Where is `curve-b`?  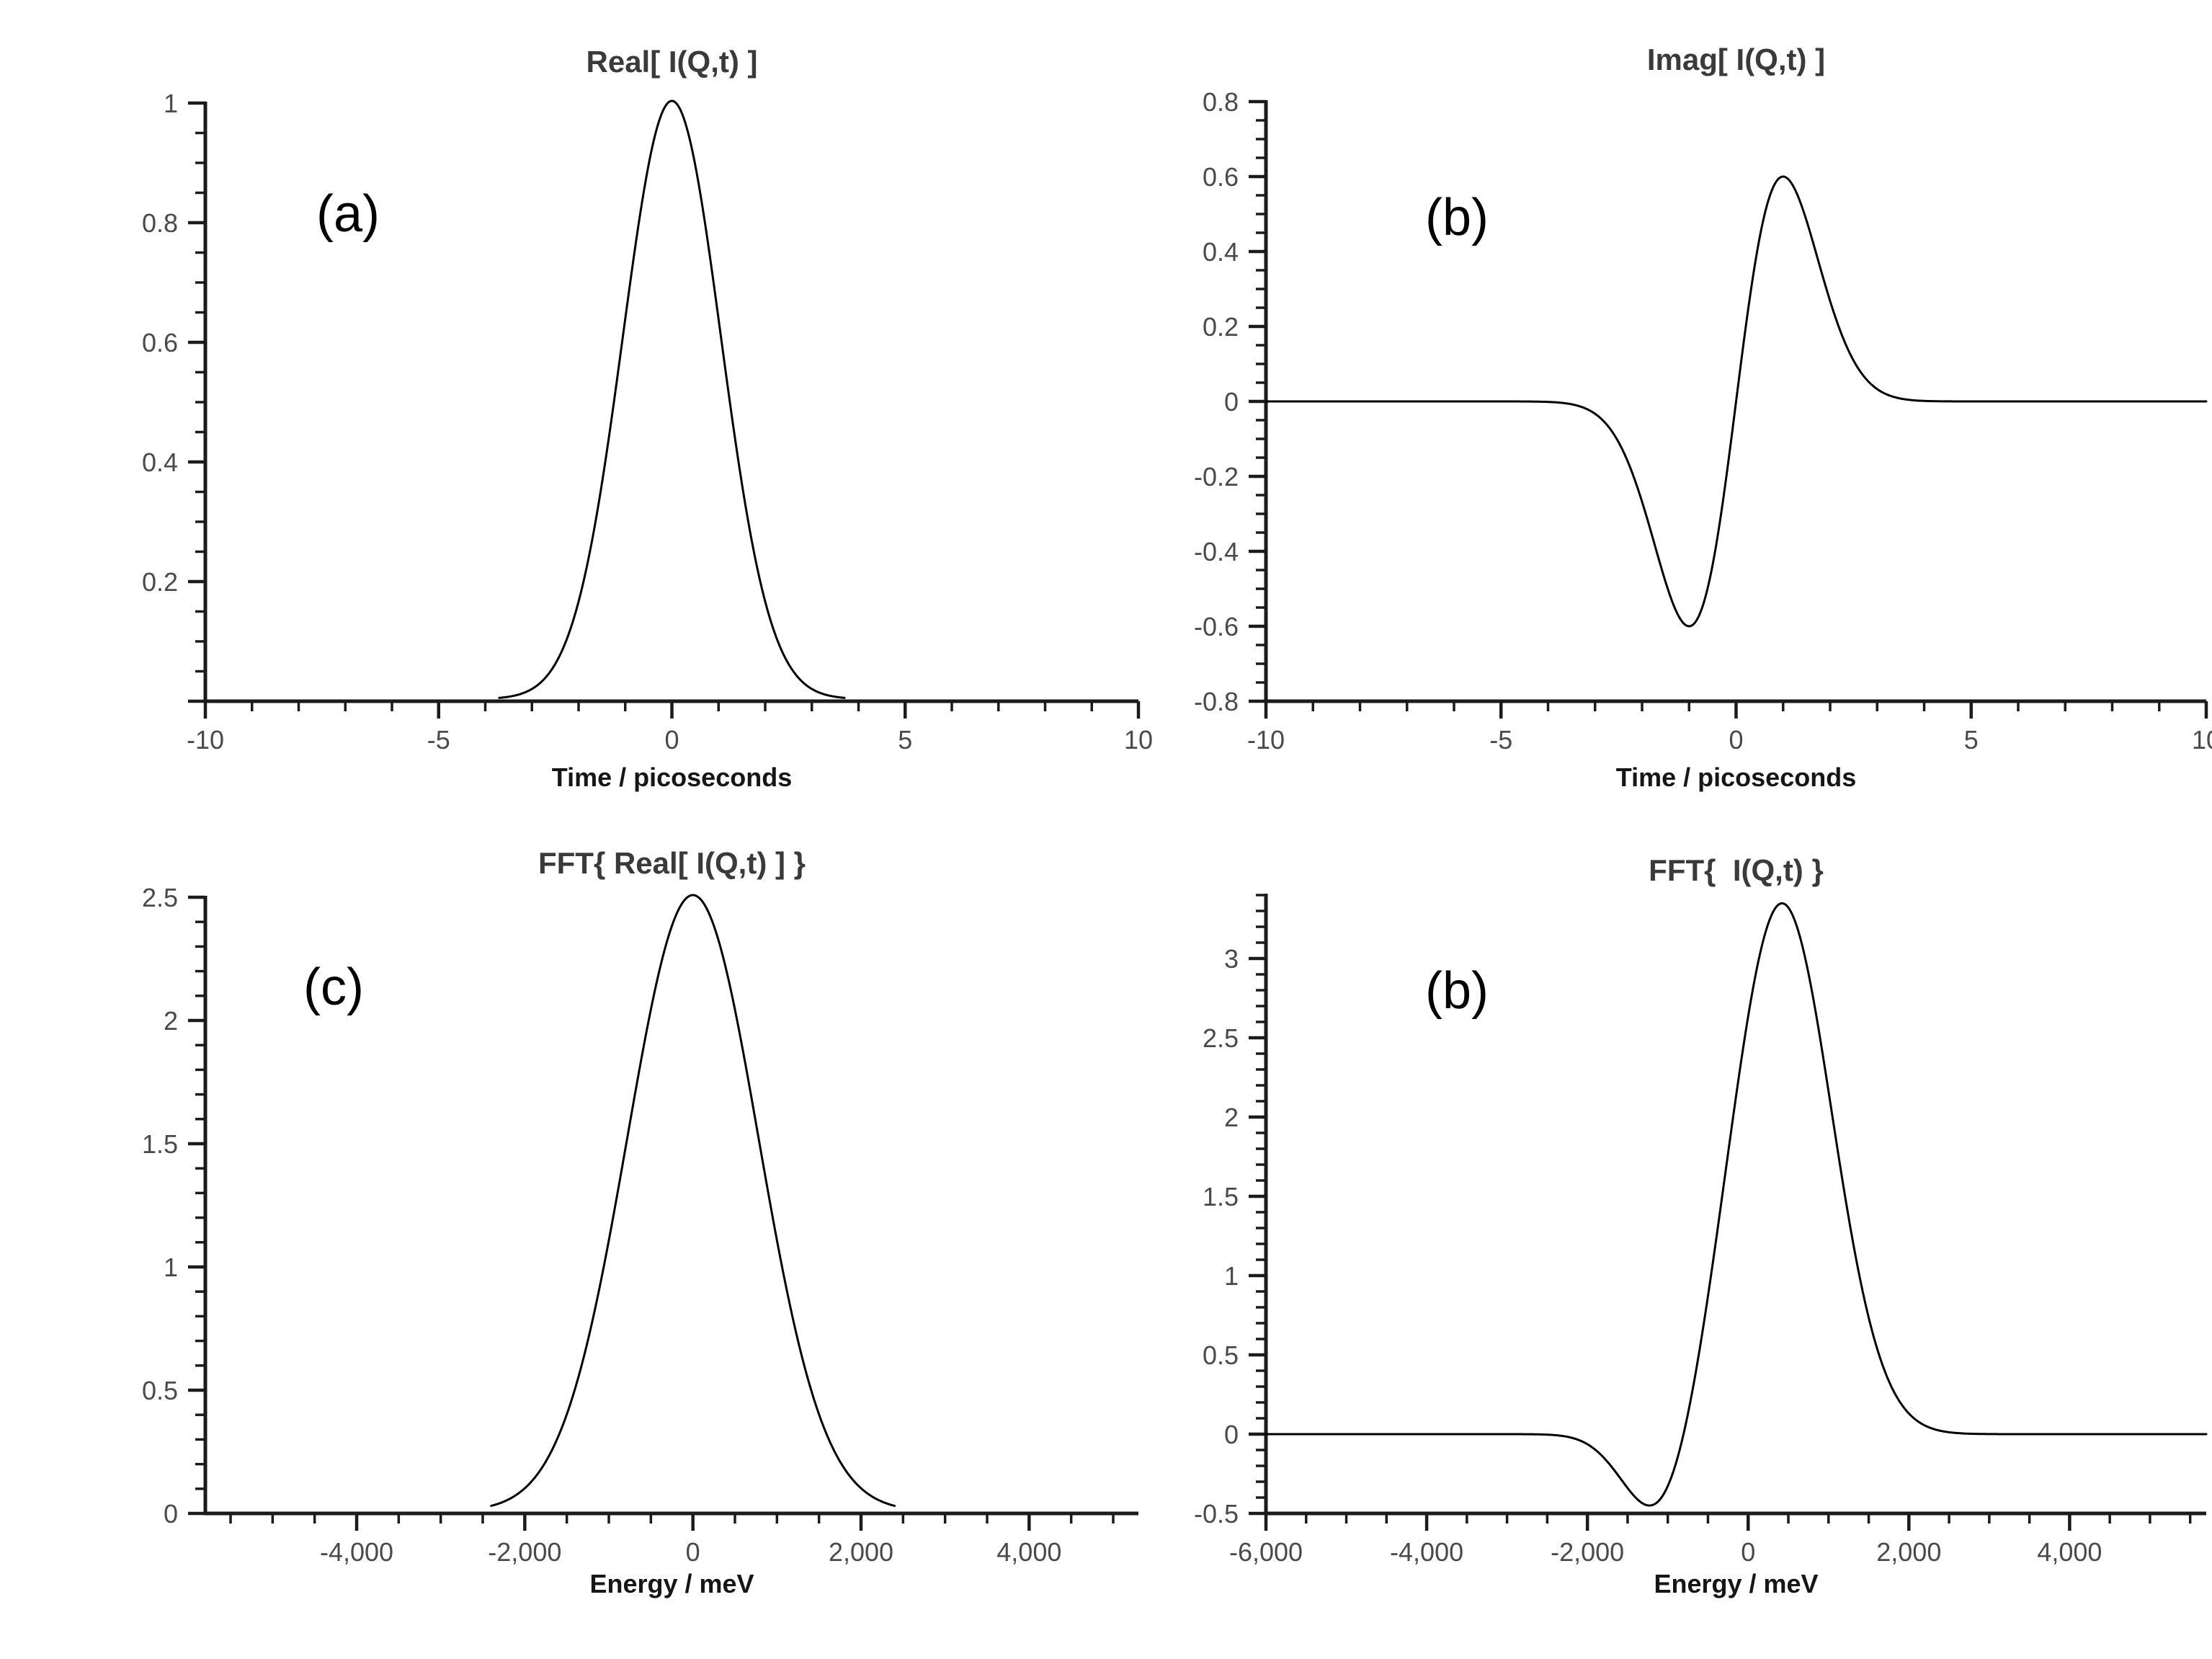 curve-b is located at coordinates (1737, 401).